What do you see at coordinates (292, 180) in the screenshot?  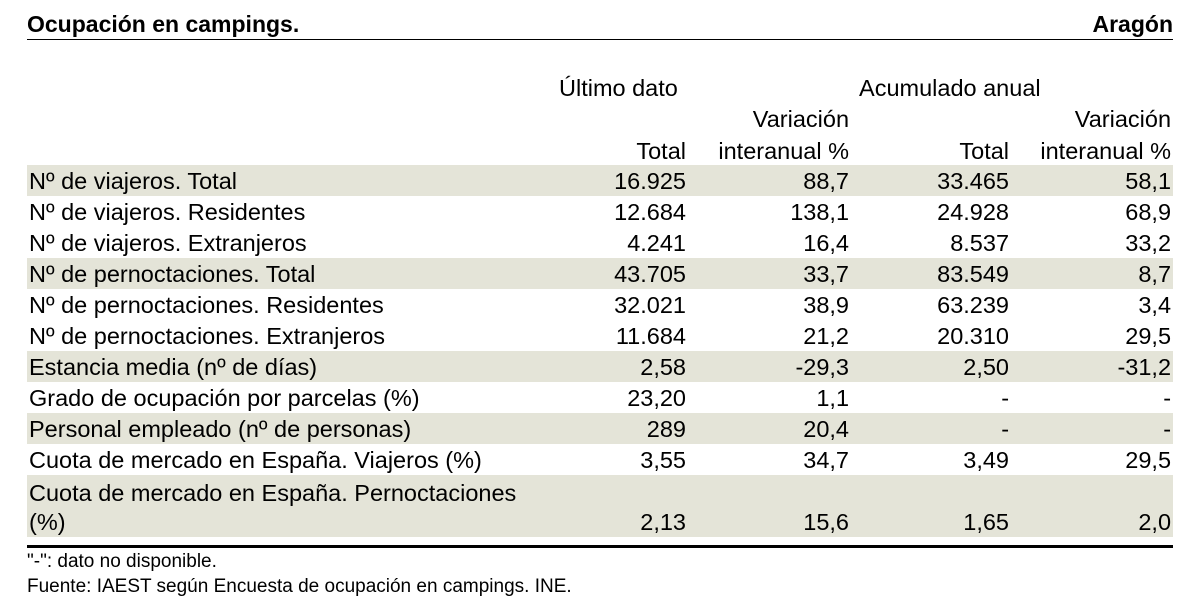 I see `row-label: Nº de viajeros. Total` at bounding box center [292, 180].